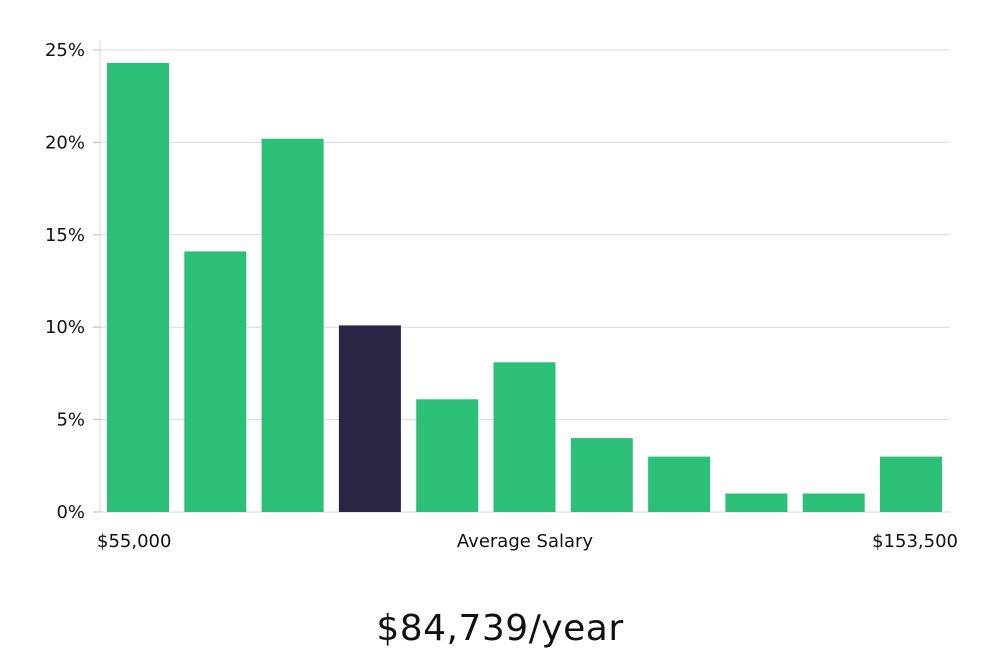 This screenshot has width=1000, height=660. I want to click on y-tick-label: 0%, so click(70, 512).